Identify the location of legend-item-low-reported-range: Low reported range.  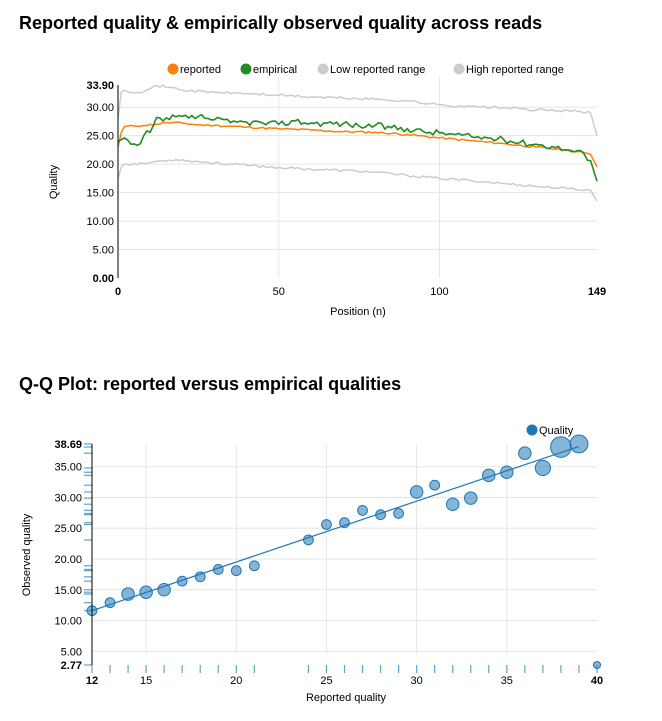
(371, 70).